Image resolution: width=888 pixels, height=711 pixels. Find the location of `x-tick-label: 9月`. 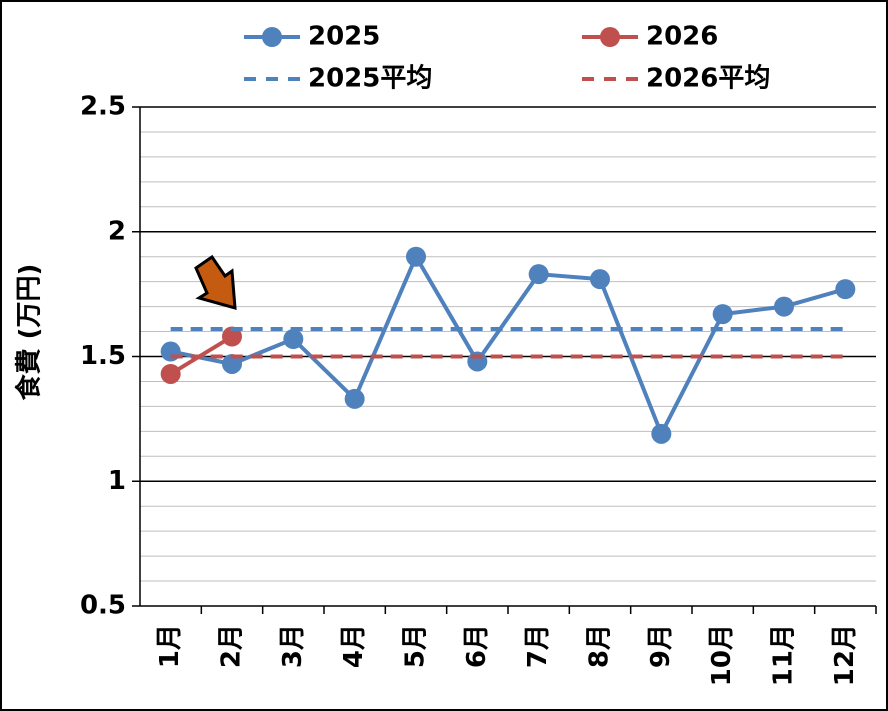

x-tick-label: 9月 is located at coordinates (661, 646).